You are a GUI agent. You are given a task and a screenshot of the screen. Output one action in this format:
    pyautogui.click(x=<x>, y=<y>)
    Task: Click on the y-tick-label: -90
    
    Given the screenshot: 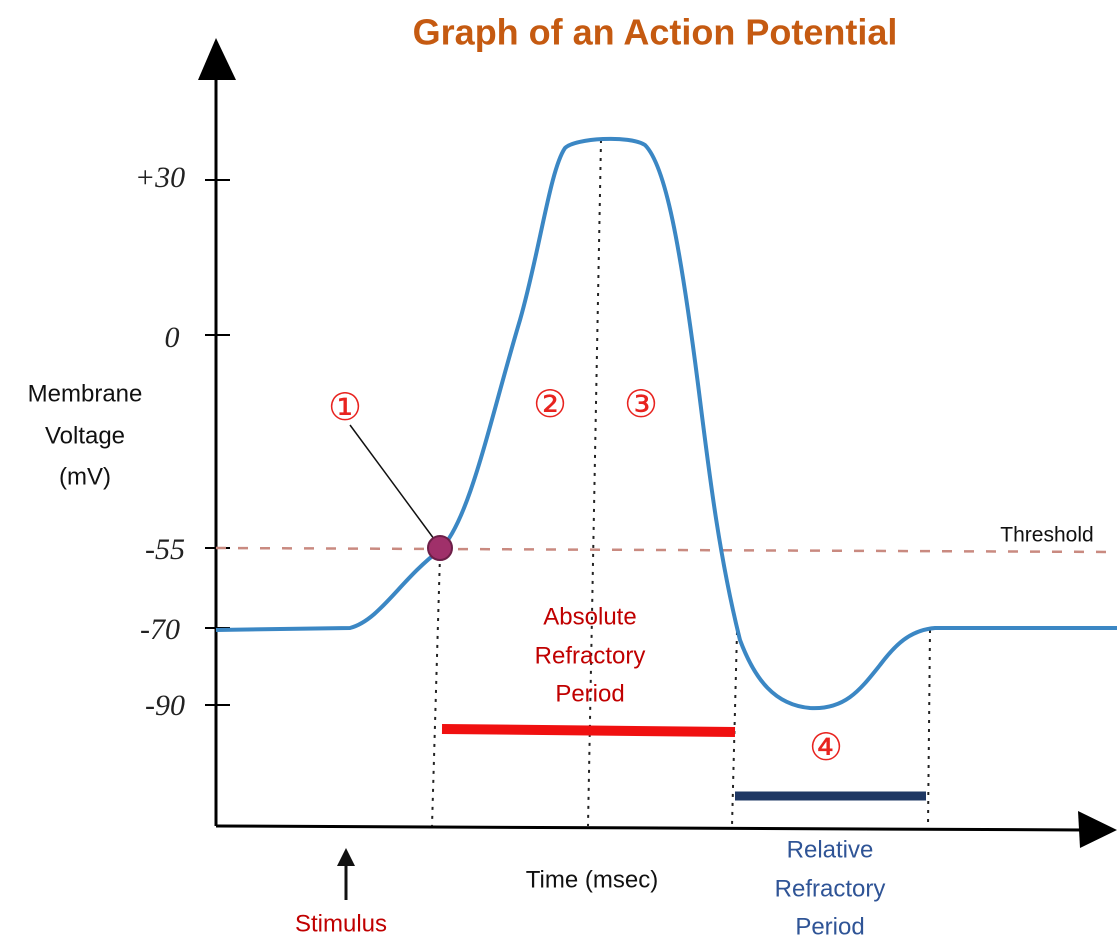 What is the action you would take?
    pyautogui.click(x=165, y=705)
    